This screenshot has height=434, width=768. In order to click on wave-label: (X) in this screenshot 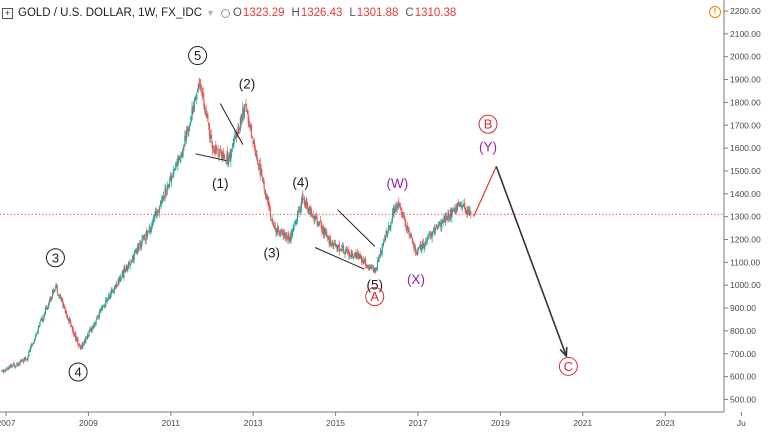, I will do `click(416, 279)`.